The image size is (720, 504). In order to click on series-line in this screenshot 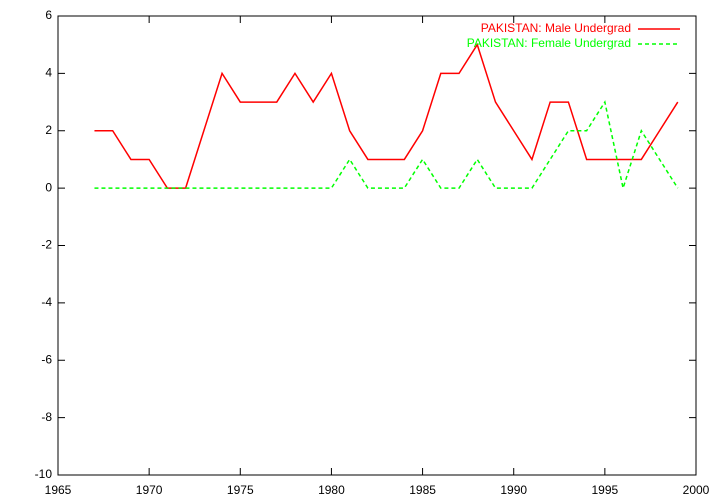, I will do `click(386, 146)`.